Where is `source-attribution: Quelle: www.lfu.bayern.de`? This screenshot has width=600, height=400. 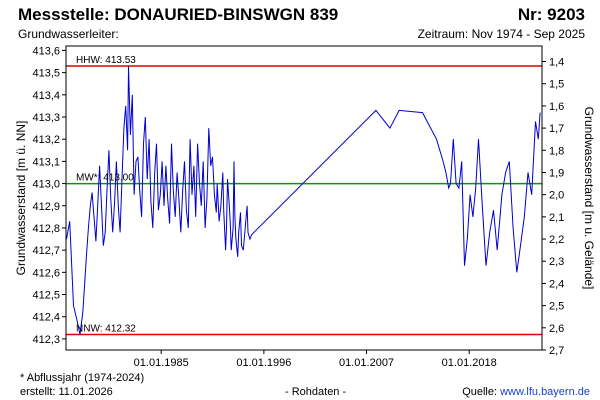 source-attribution: Quelle: www.lfu.bayern.de is located at coordinates (526, 392).